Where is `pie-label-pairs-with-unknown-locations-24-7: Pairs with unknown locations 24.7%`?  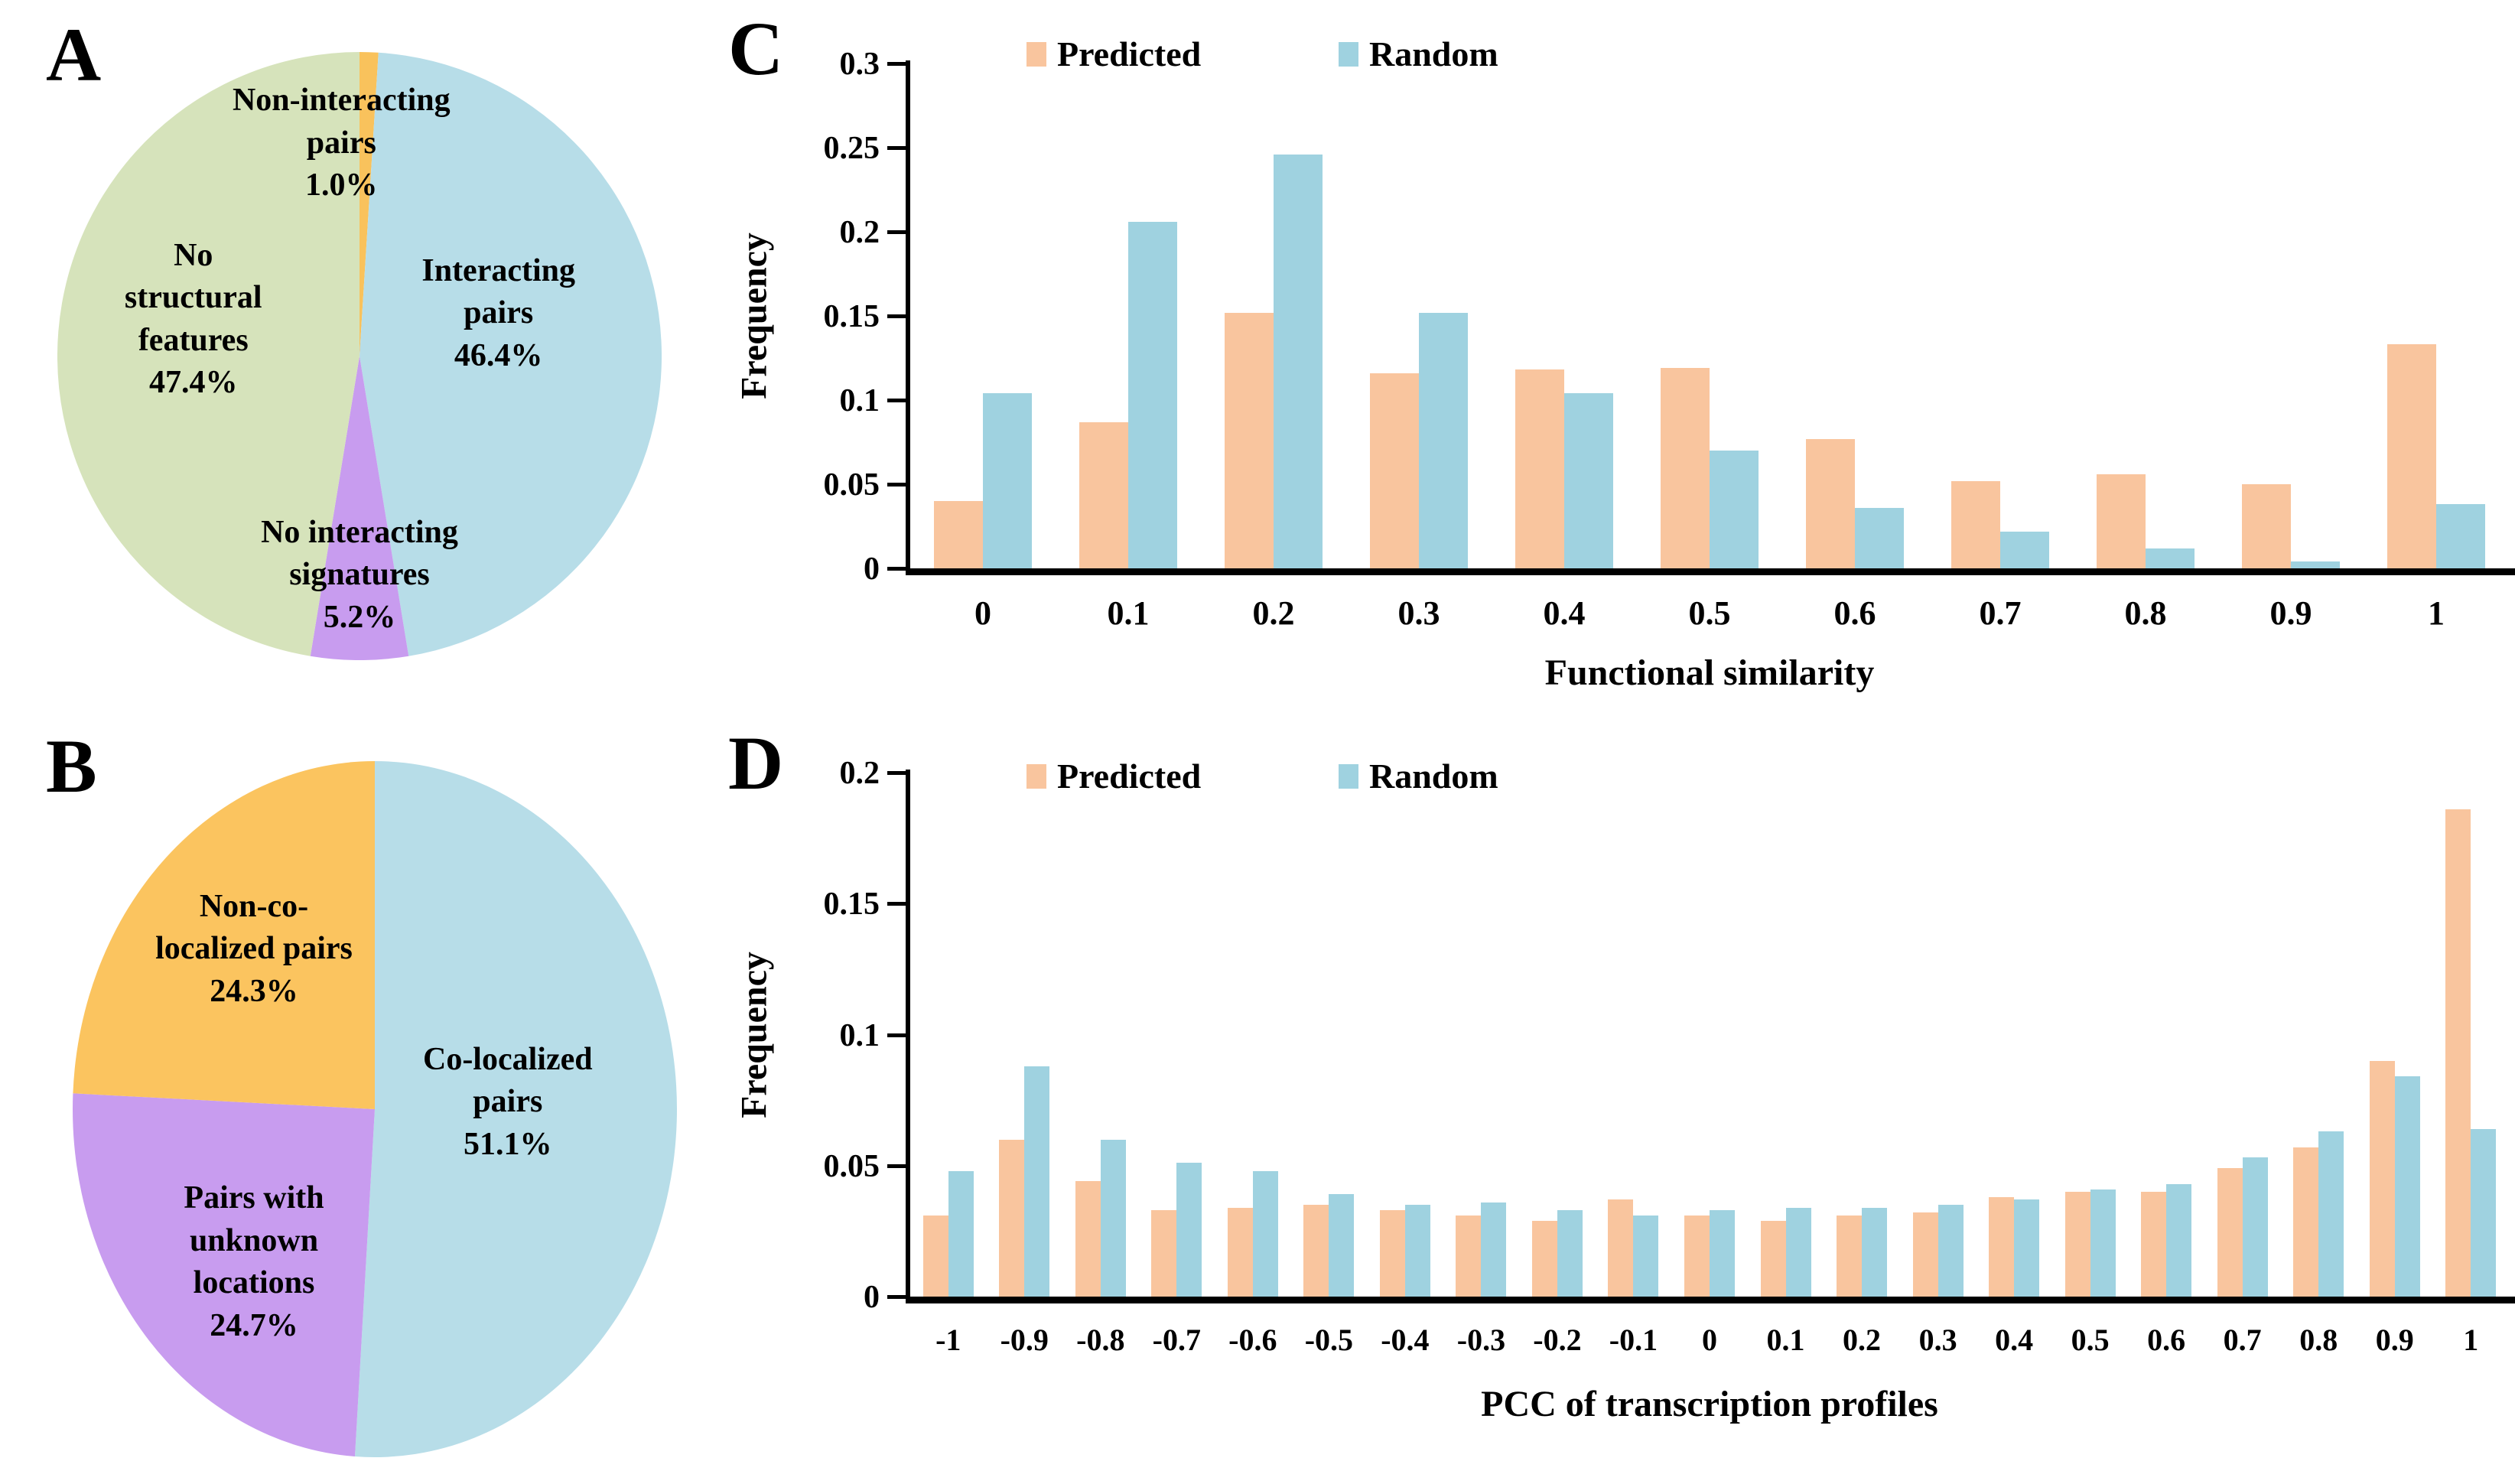 pie-label-pairs-with-unknown-locations-24-7: Pairs with unknown locations 24.7% is located at coordinates (254, 1262).